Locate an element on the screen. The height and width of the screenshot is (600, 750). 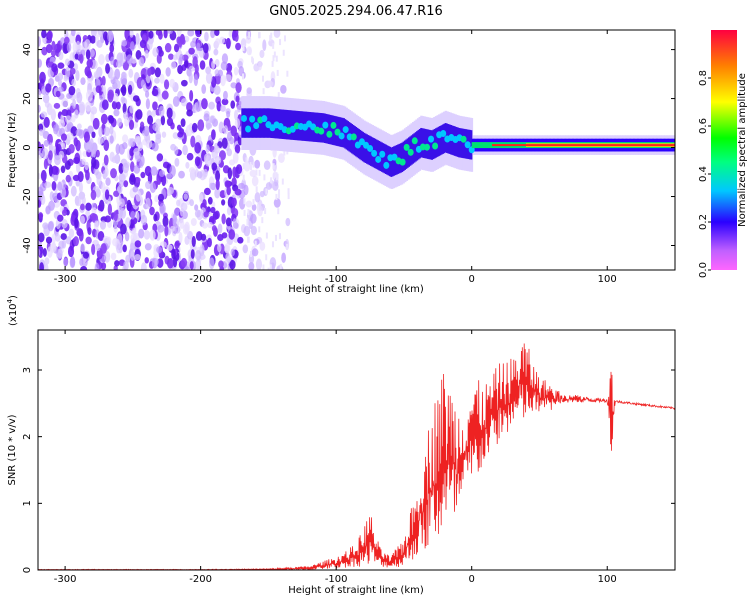
ridge-line-red is located at coordinates (583, 145).